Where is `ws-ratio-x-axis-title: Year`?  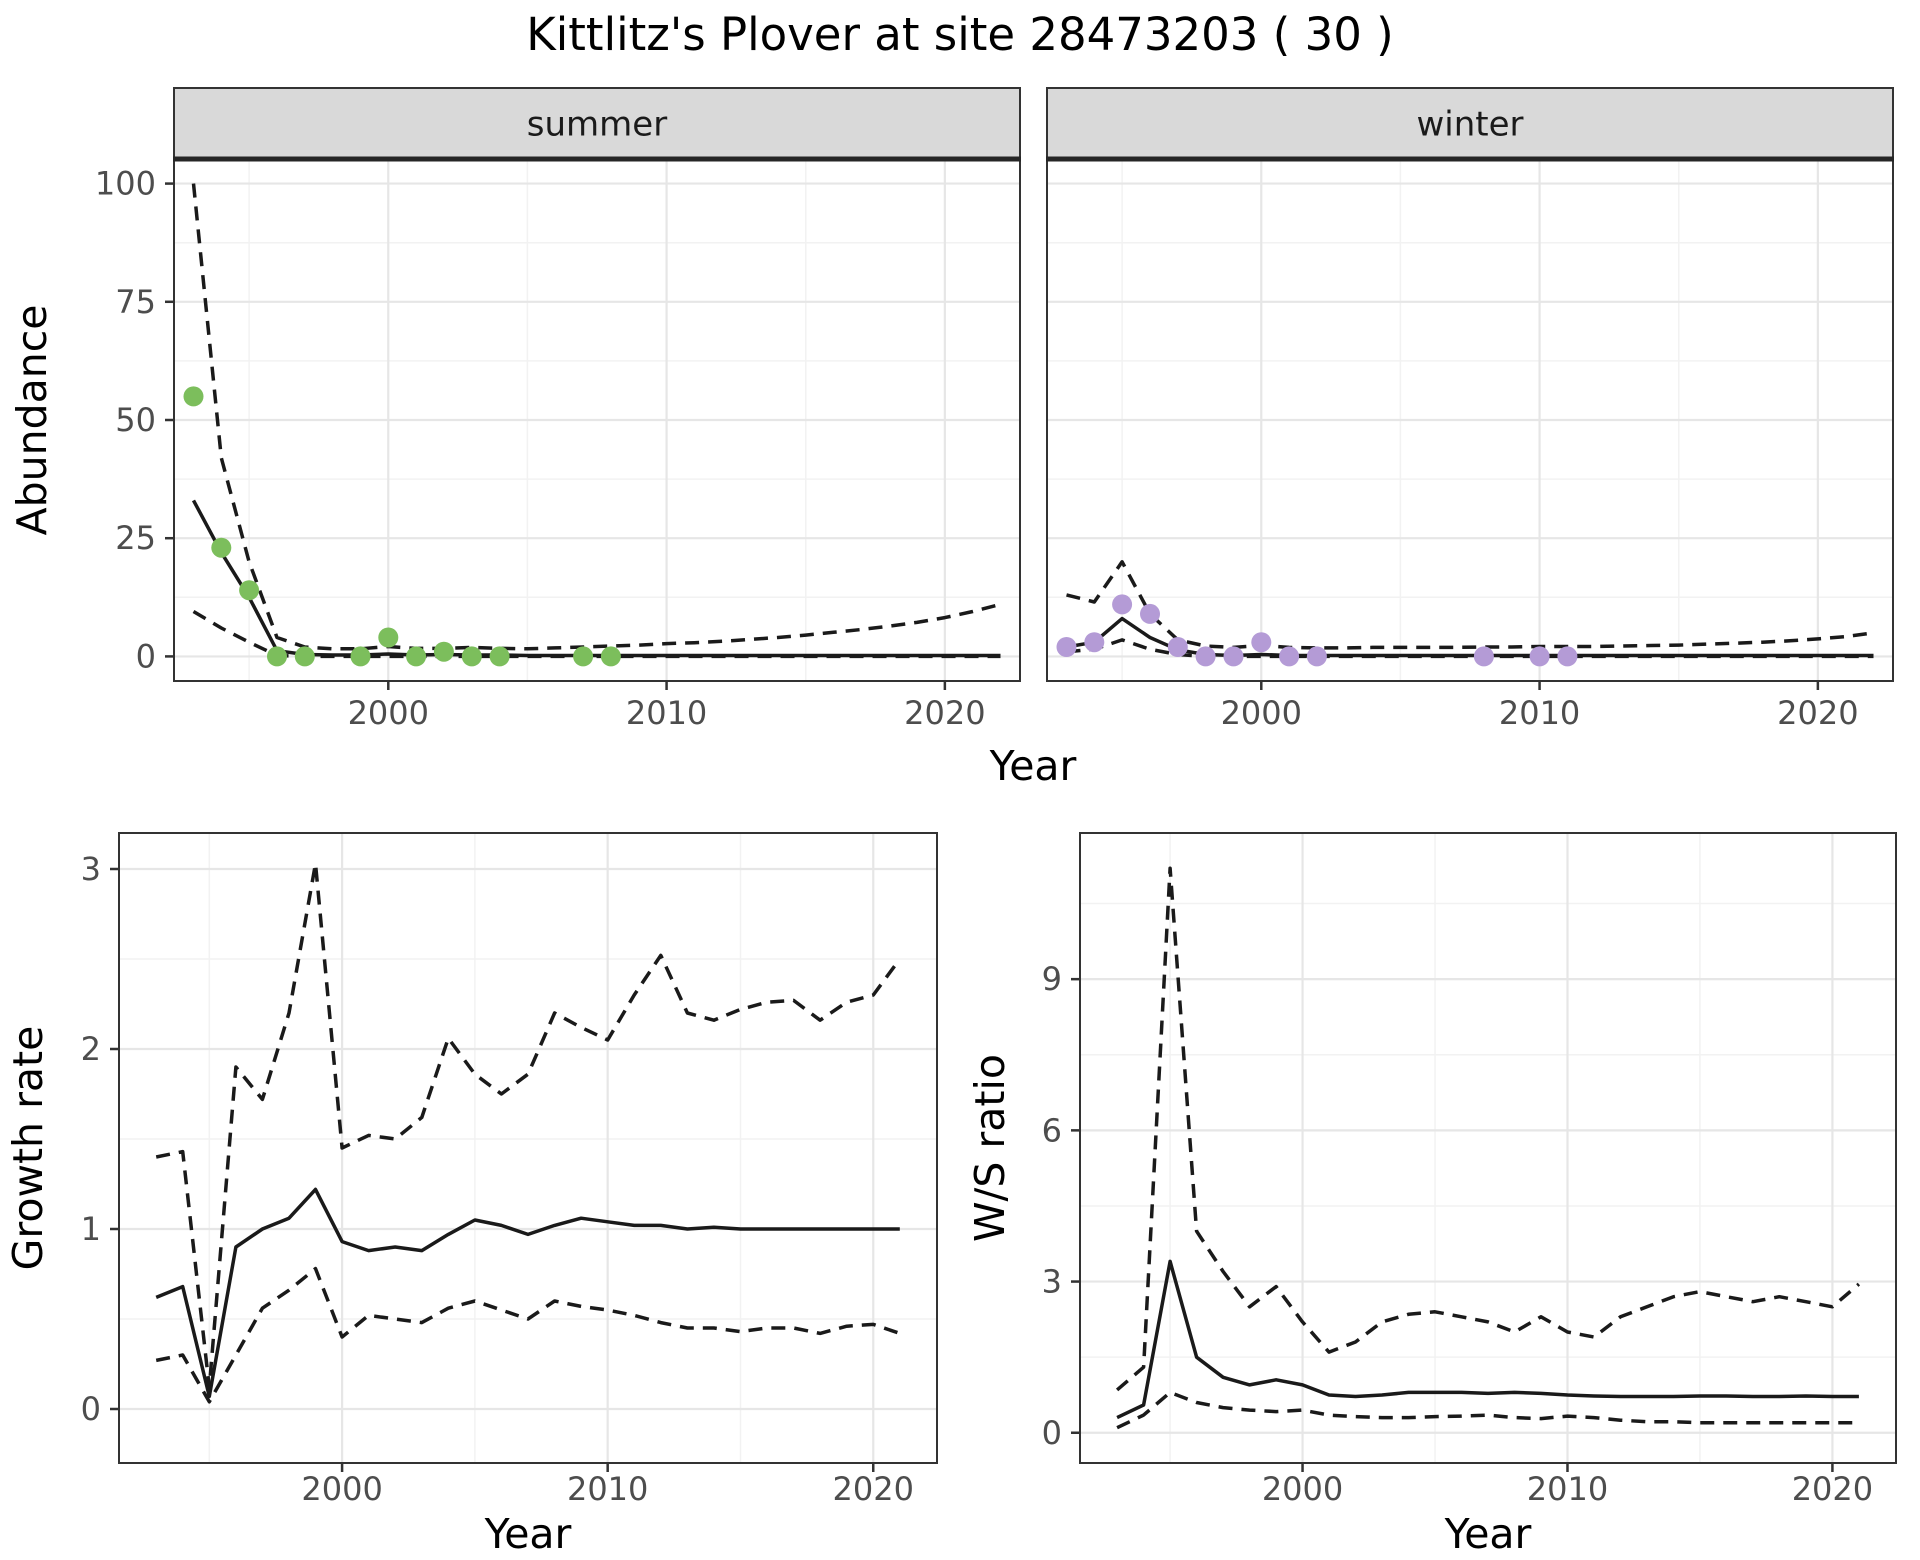
ws-ratio-x-axis-title: Year is located at coordinates (1488, 1534).